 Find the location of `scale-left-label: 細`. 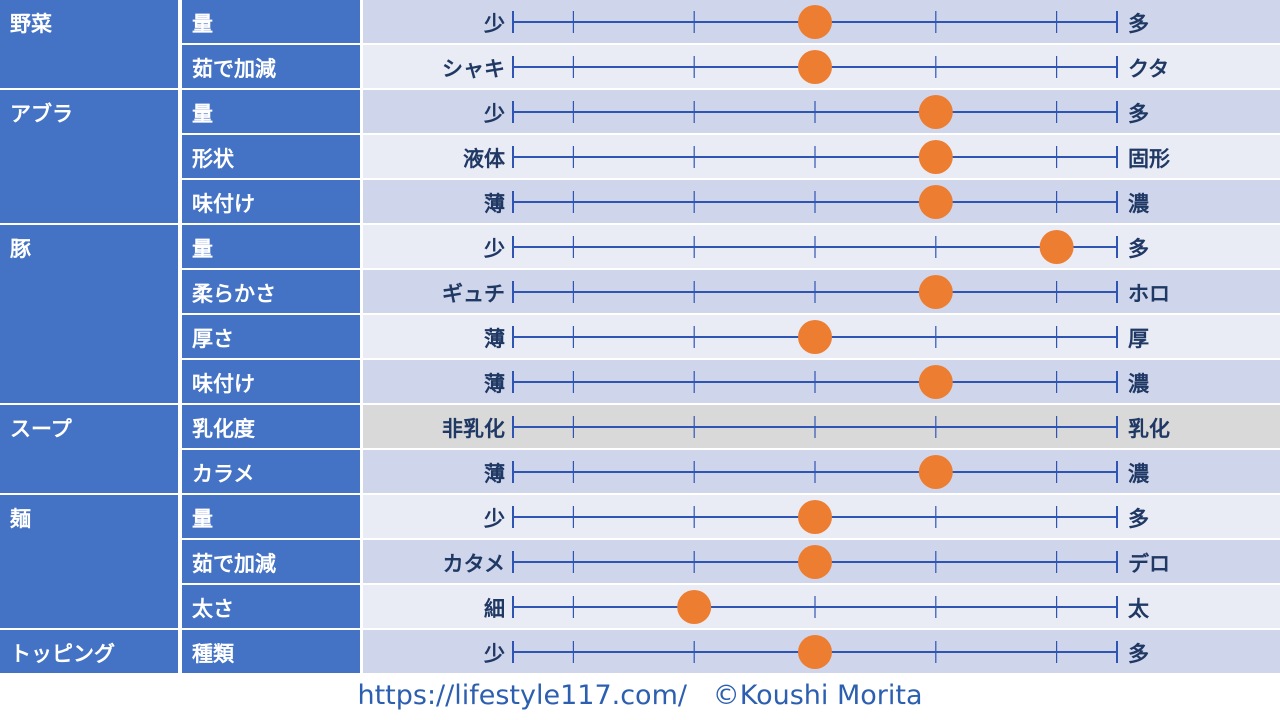

scale-left-label: 細 is located at coordinates (494, 609).